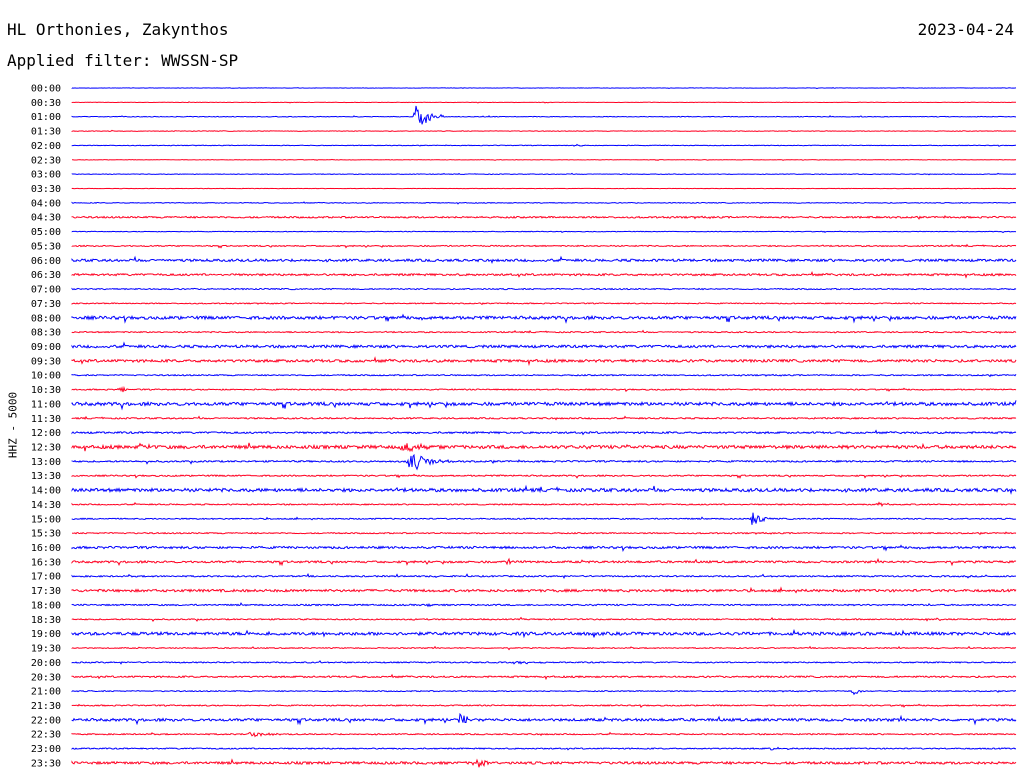  I want to click on row-time-label: 11:00, so click(46, 404).